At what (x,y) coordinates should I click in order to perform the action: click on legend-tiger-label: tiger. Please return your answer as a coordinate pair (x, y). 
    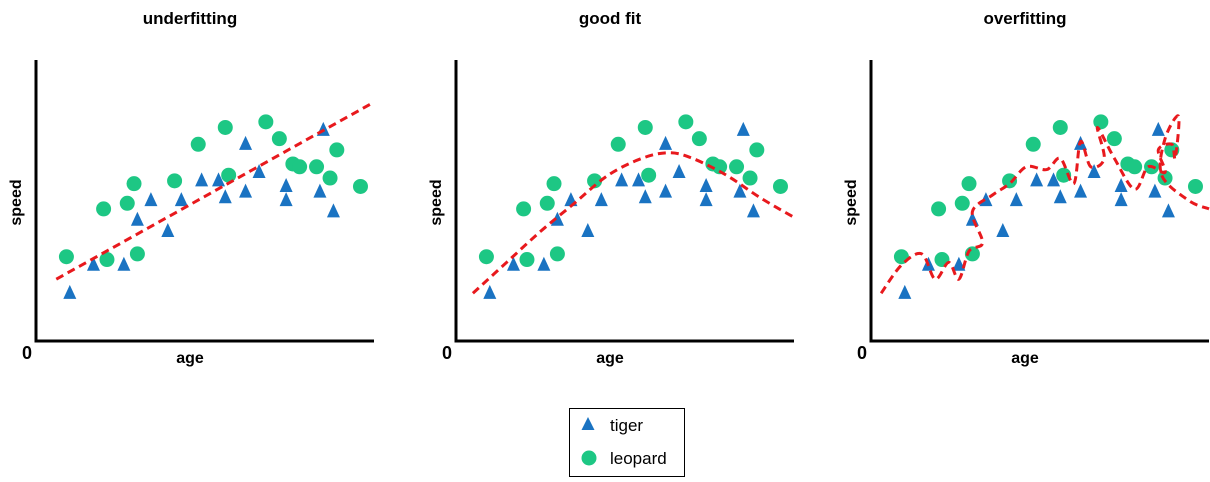
    Looking at the image, I should click on (626, 425).